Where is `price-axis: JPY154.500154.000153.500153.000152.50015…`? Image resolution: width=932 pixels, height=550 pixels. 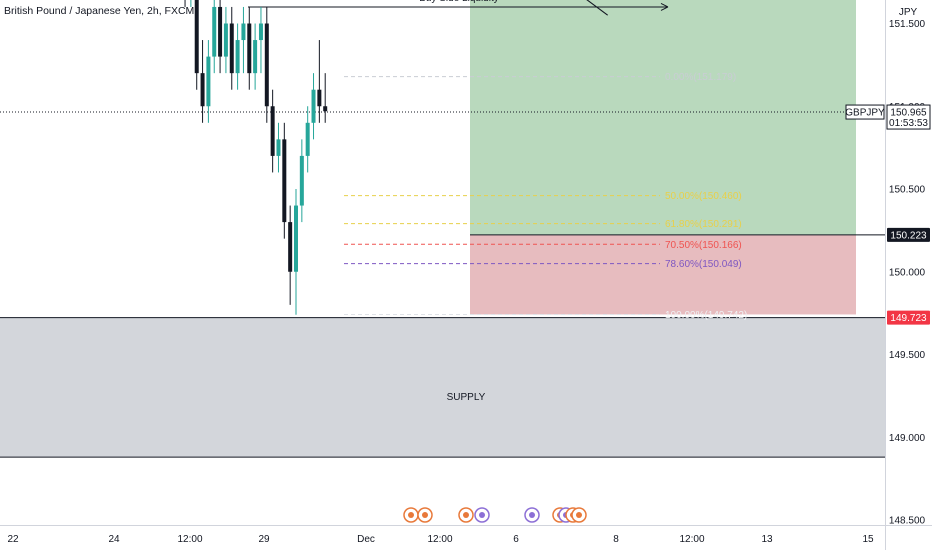 price-axis: JPY154.500154.000153.500153.000152.50015… is located at coordinates (908, 263).